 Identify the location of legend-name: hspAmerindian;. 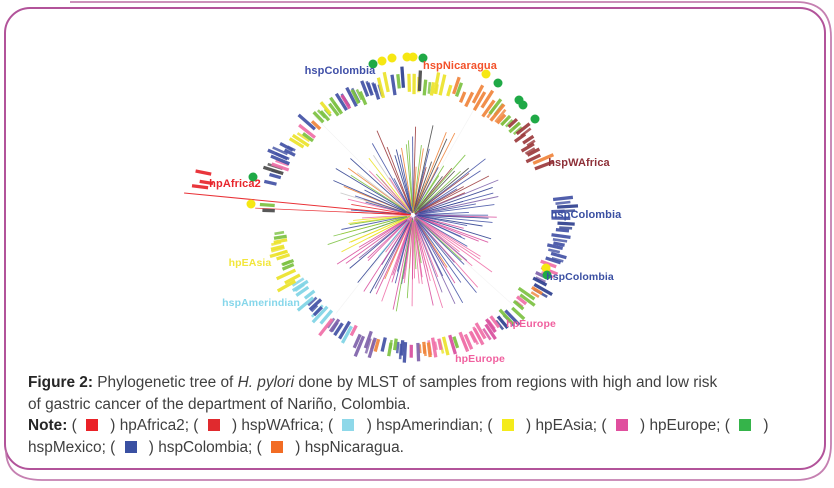
(432, 425).